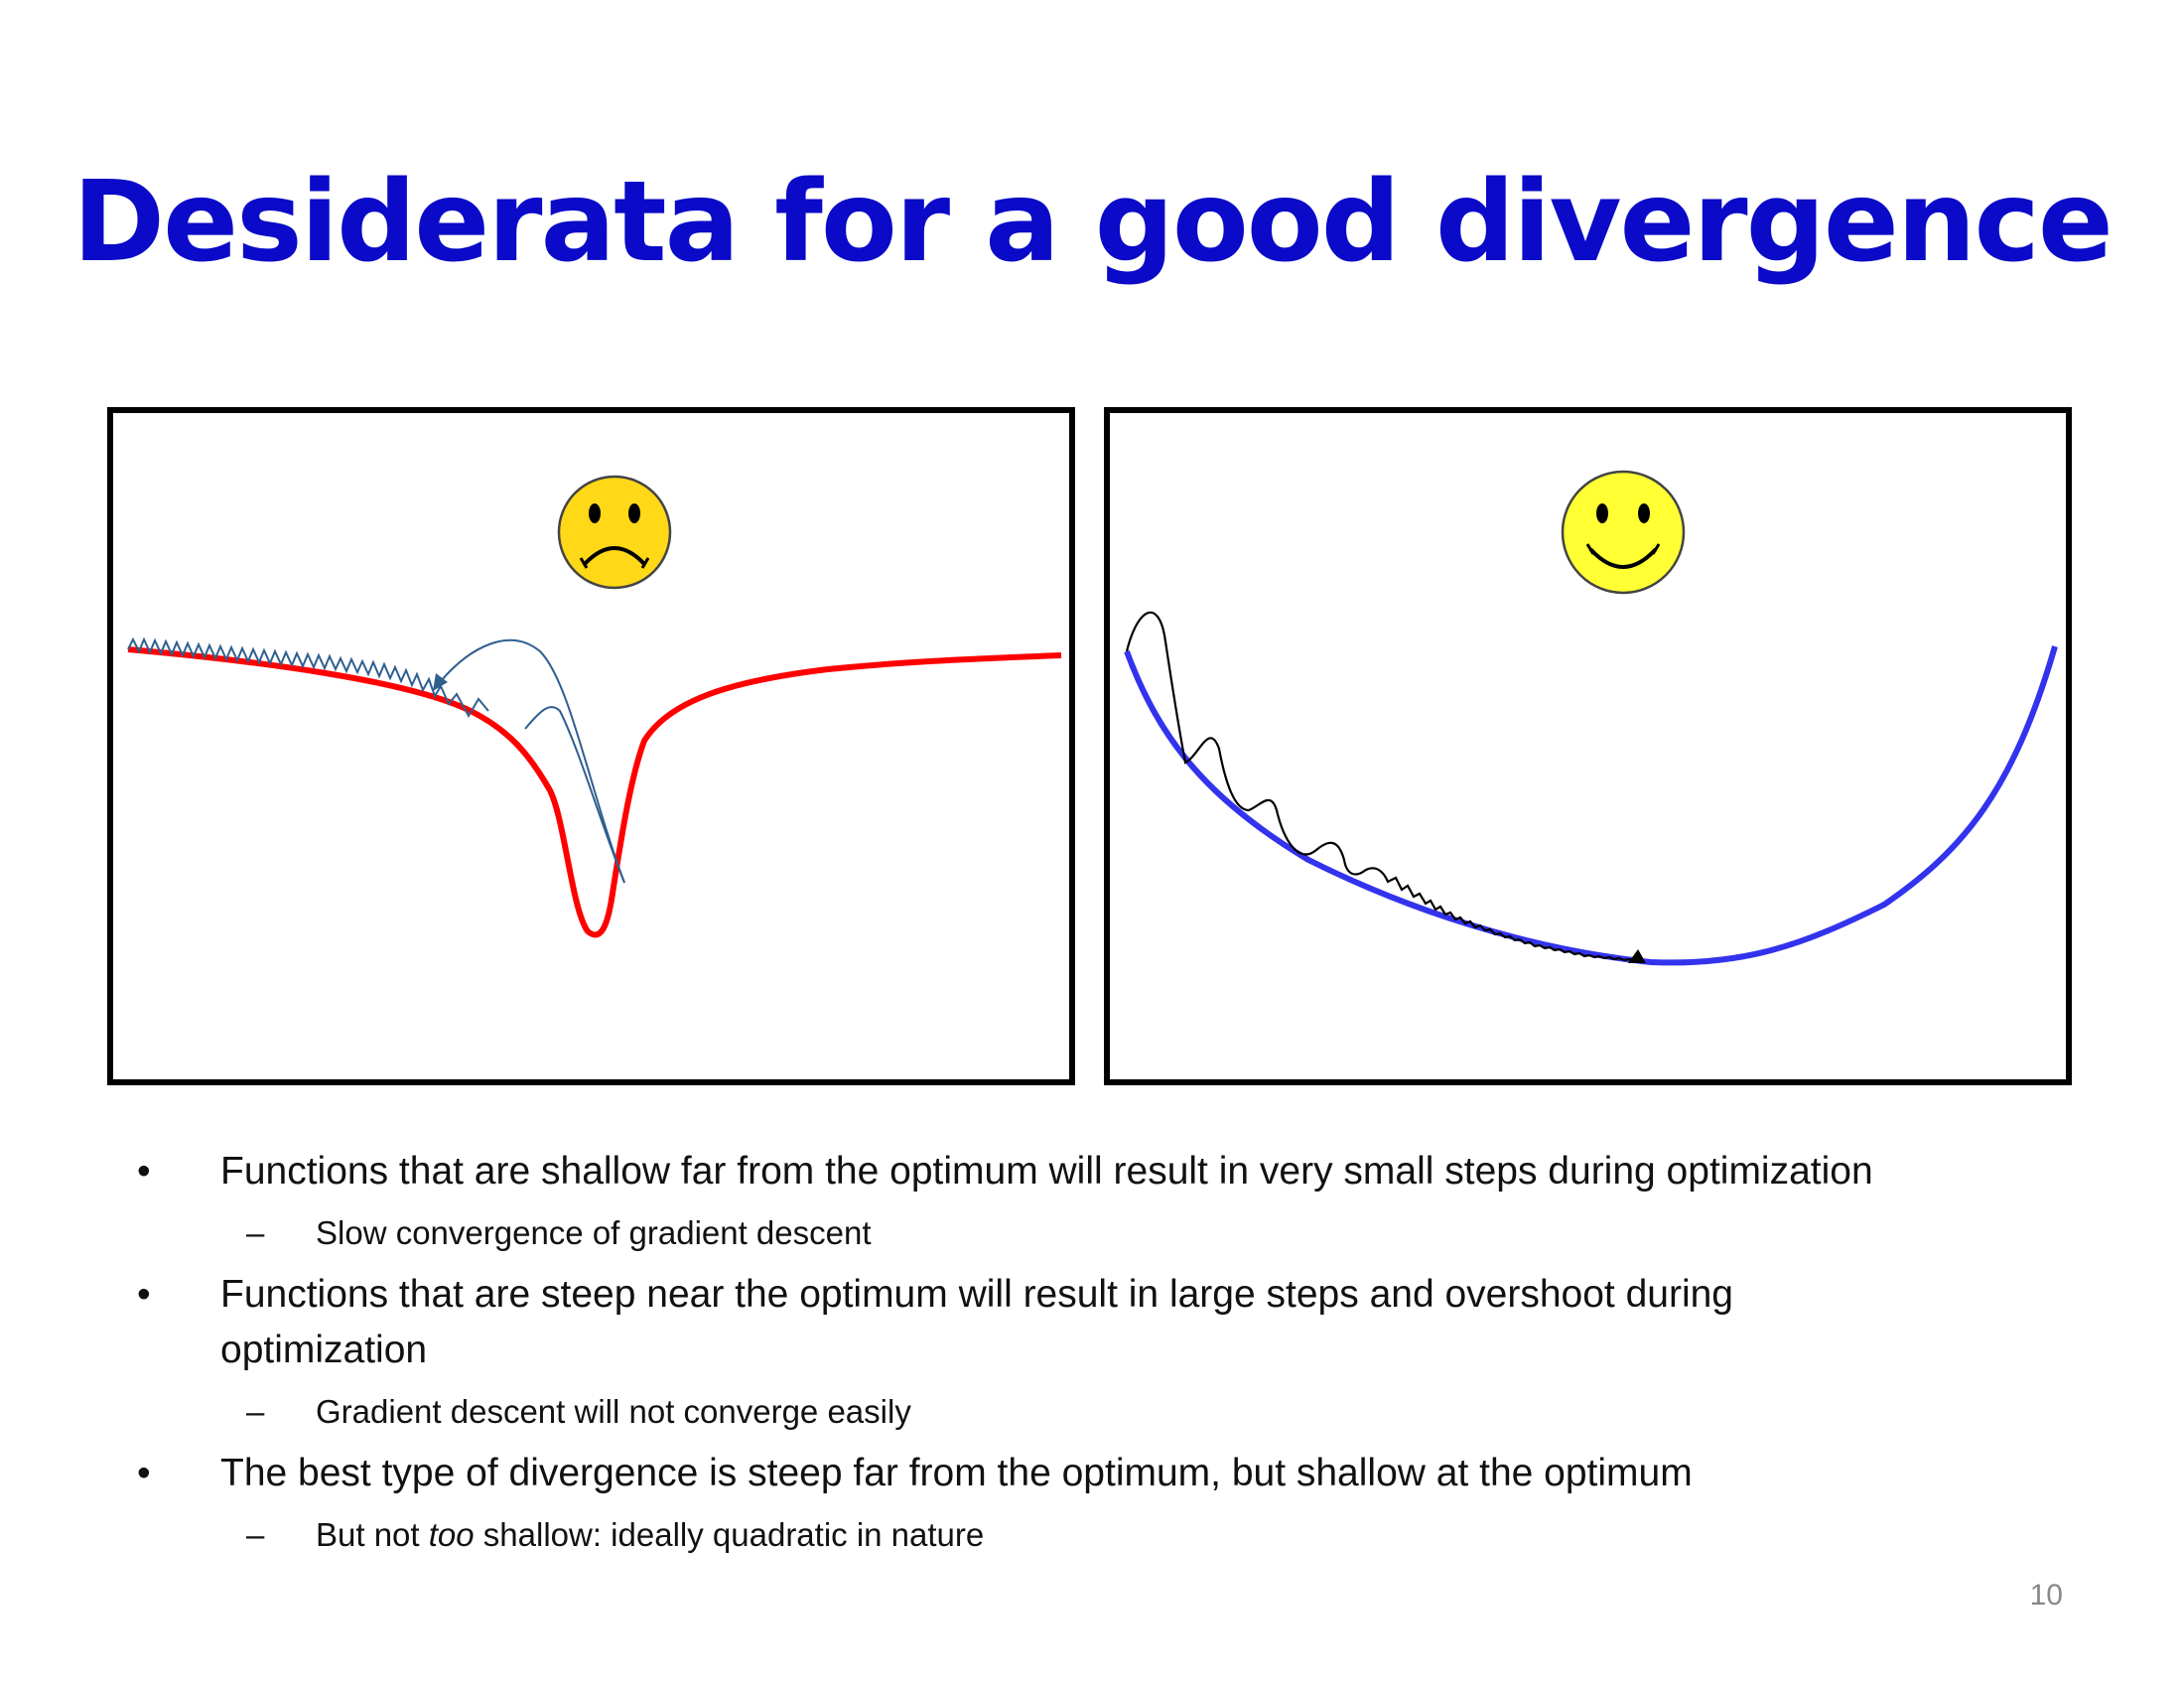 This screenshot has height=1688, width=2184. Describe the element at coordinates (308, 677) in the screenshot. I see `small-oscillation-steps` at that location.